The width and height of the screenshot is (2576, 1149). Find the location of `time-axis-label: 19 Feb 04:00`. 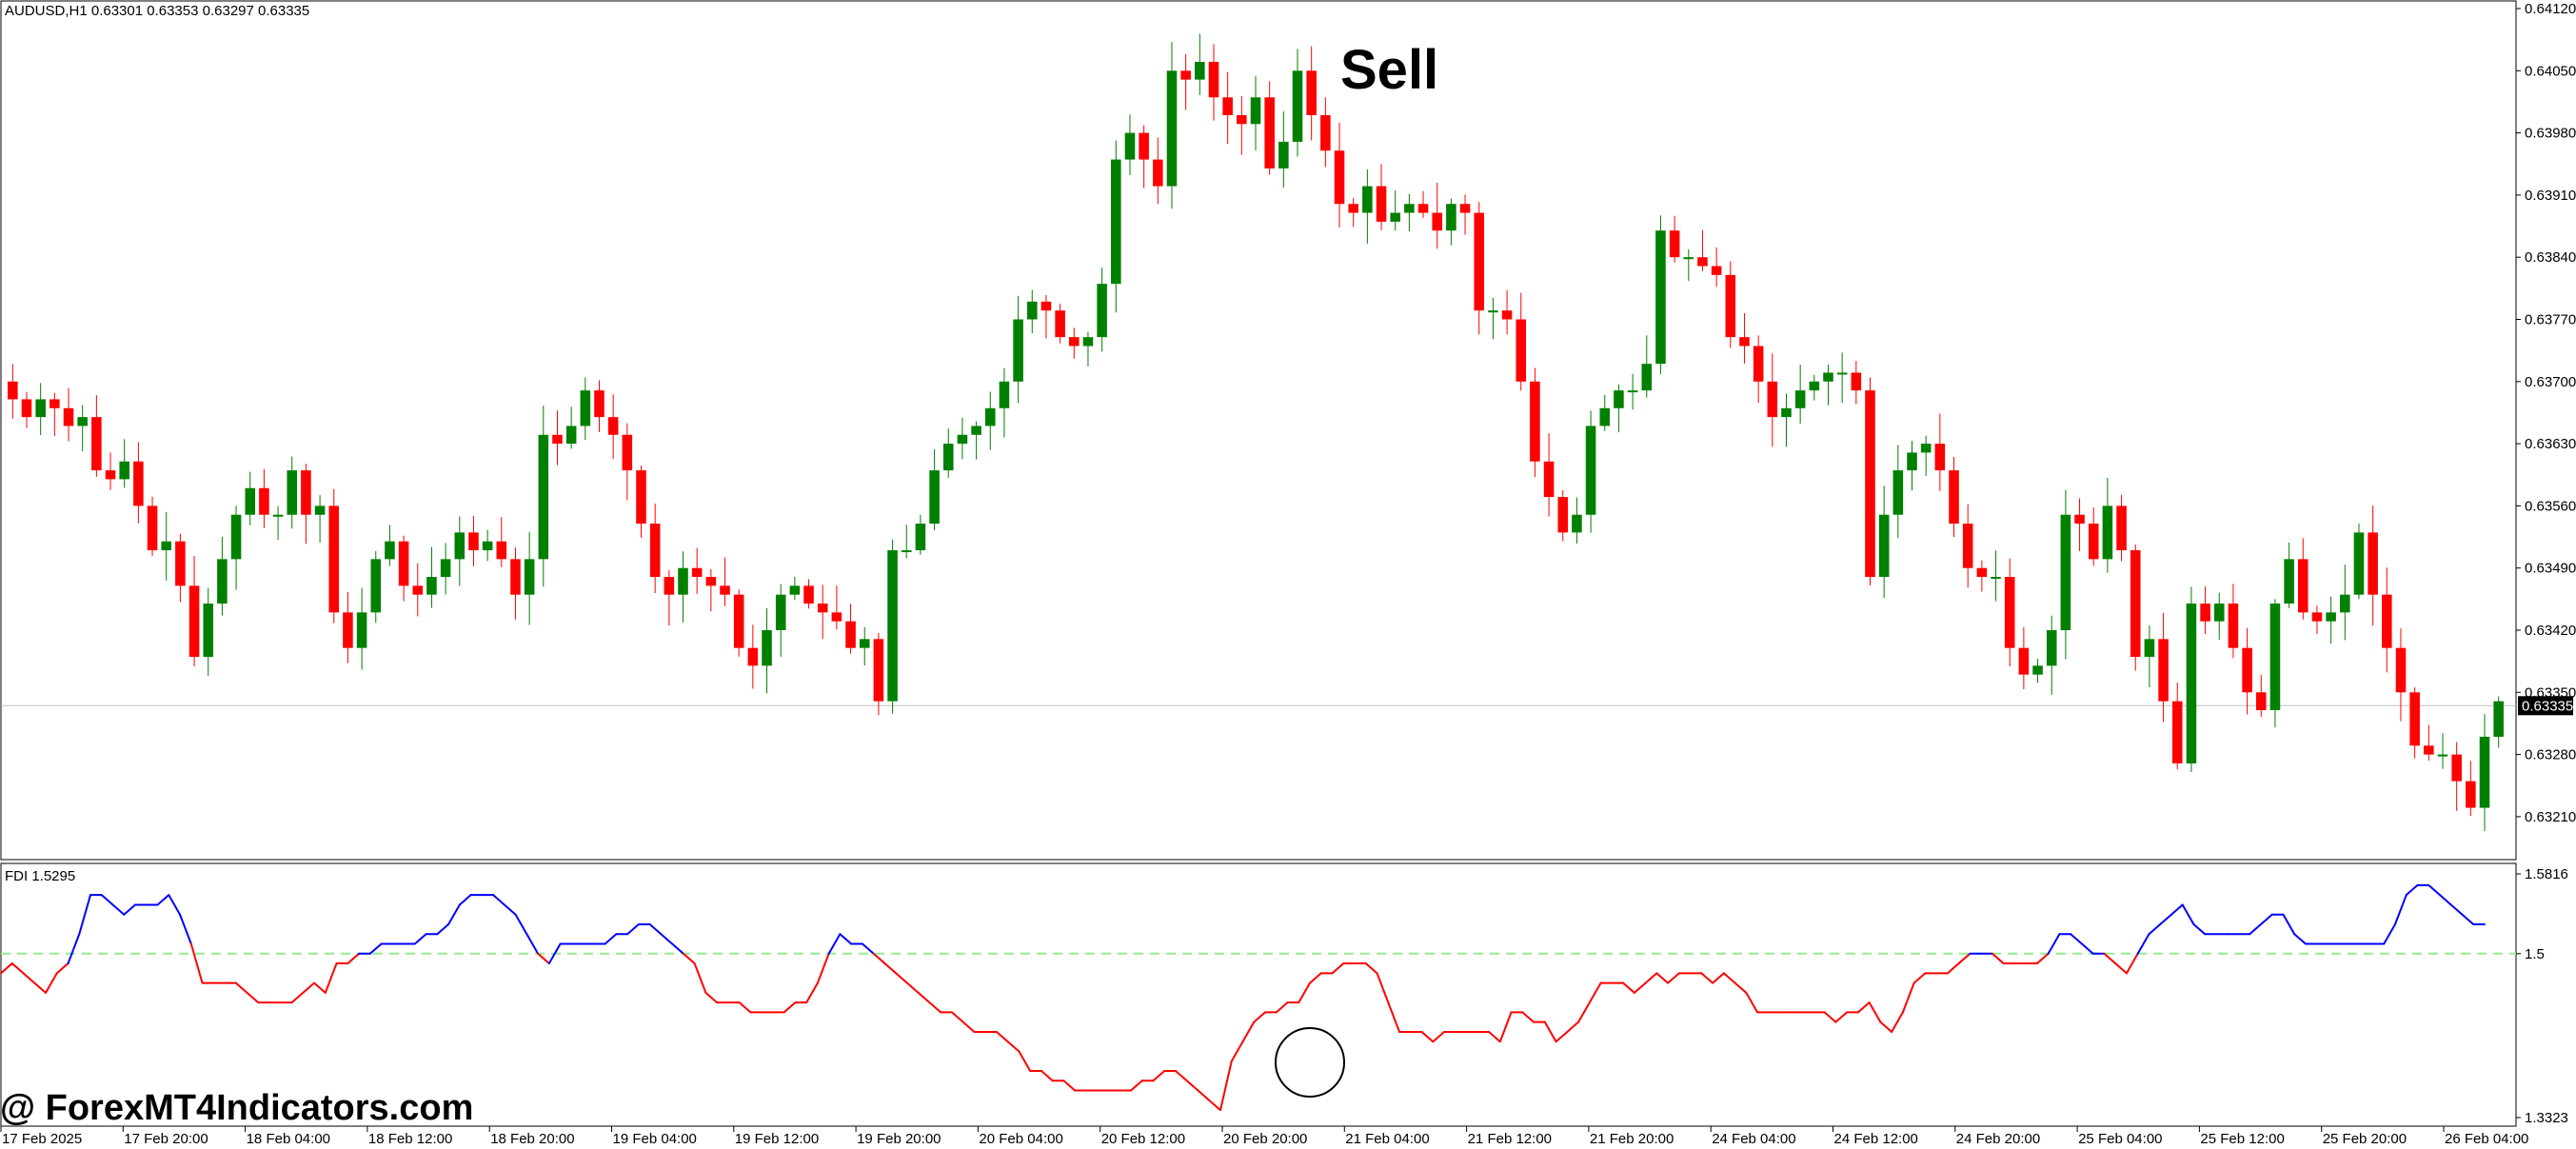

time-axis-label: 19 Feb 04:00 is located at coordinates (655, 1139).